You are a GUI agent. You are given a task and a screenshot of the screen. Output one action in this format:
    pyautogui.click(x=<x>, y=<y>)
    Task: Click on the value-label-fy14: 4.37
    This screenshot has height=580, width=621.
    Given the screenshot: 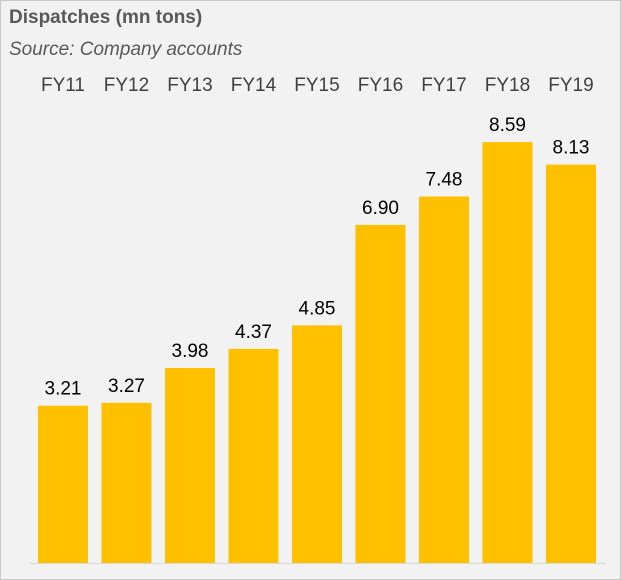 What is the action you would take?
    pyautogui.click(x=253, y=332)
    